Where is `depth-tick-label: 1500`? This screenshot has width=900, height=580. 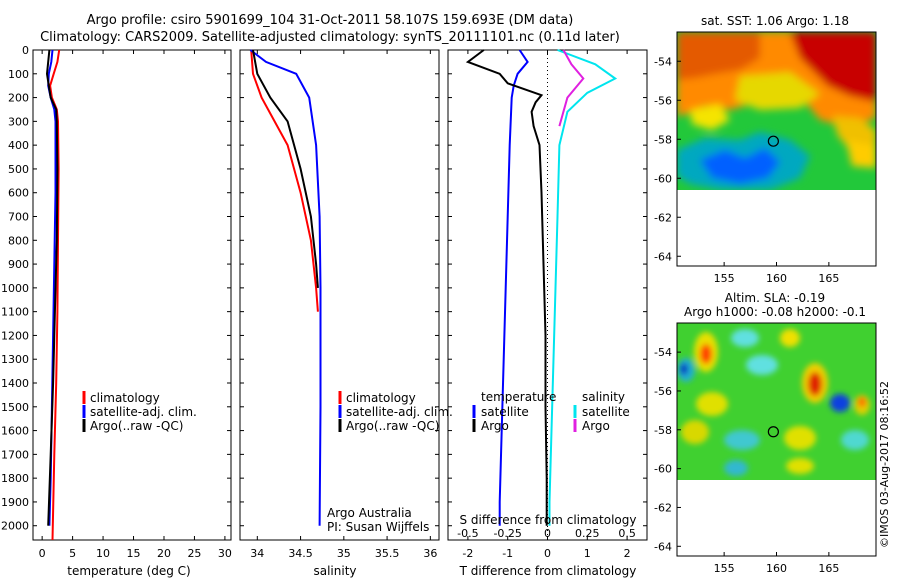
depth-tick-label: 1500 is located at coordinates (15, 407).